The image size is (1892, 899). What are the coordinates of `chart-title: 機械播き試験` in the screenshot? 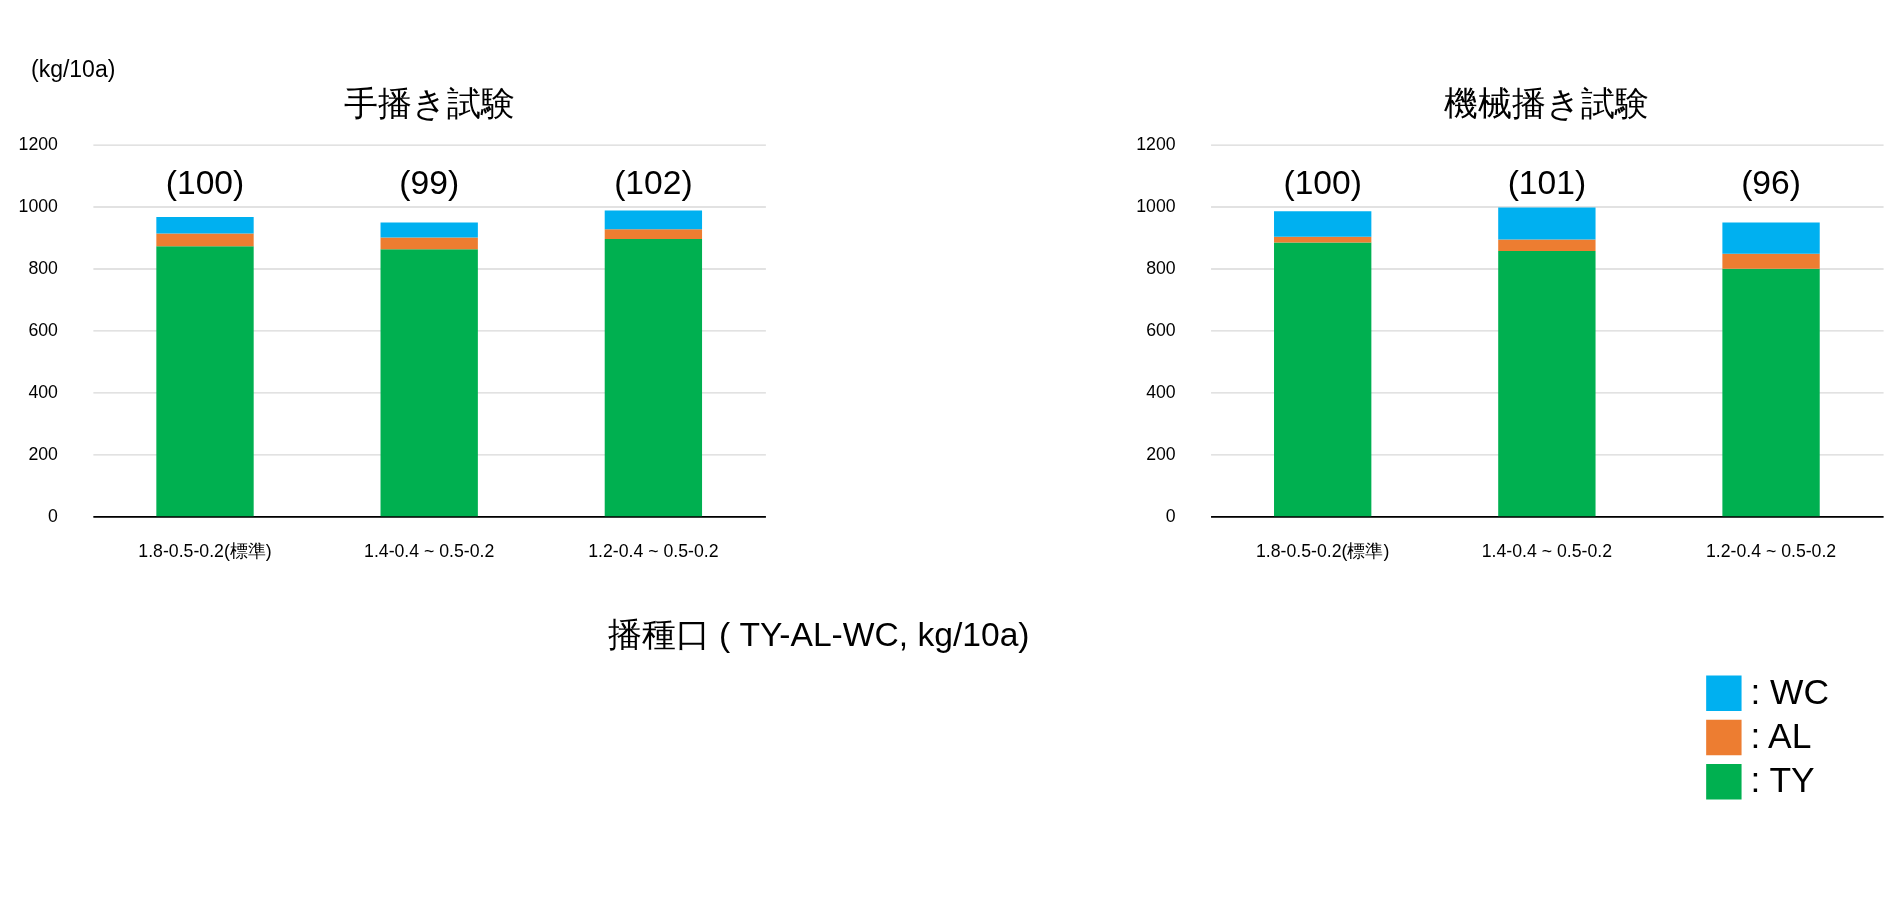 It's located at (1547, 103).